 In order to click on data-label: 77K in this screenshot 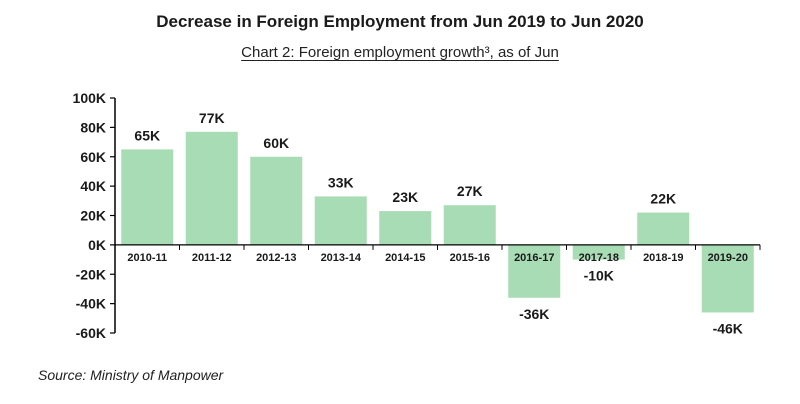, I will do `click(212, 118)`.